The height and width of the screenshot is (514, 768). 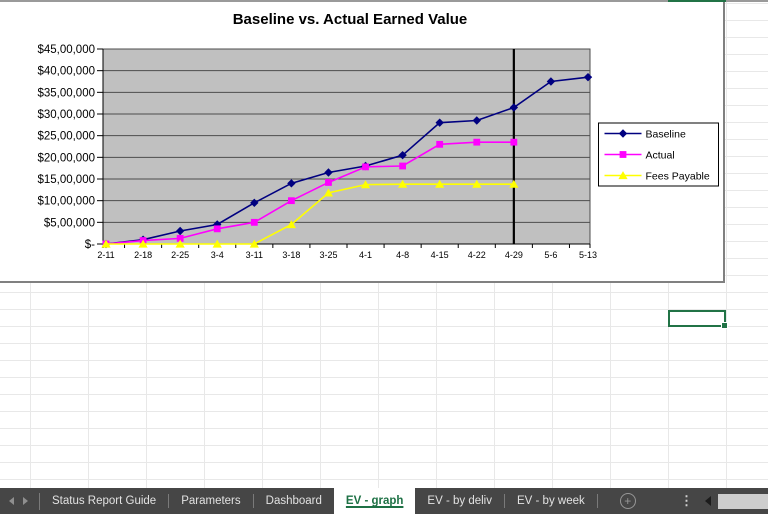 What do you see at coordinates (66, 115) in the screenshot?
I see `svg-text: $30,00,000` at bounding box center [66, 115].